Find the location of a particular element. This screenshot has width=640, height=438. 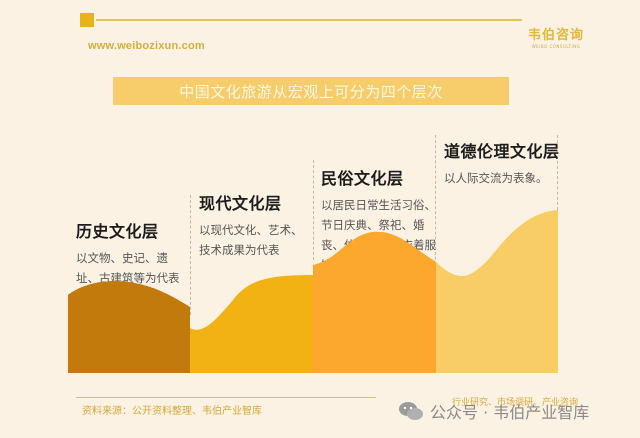

layer-title: 民俗文化层 is located at coordinates (362, 178).